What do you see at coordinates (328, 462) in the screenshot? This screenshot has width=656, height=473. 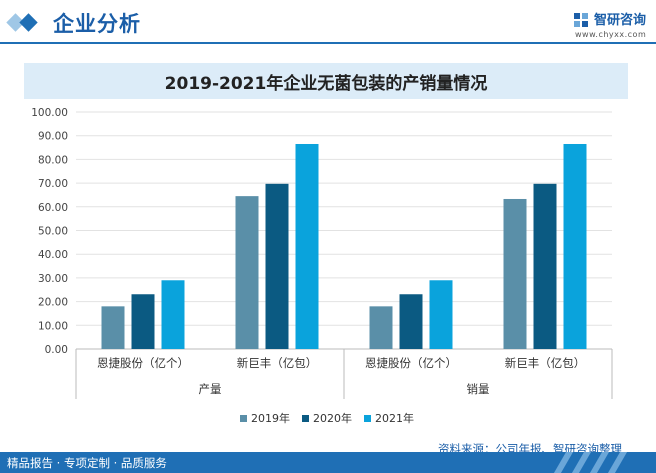 I see `footer-bar: 精品报告 · 专项定制 · 品质服务` at bounding box center [328, 462].